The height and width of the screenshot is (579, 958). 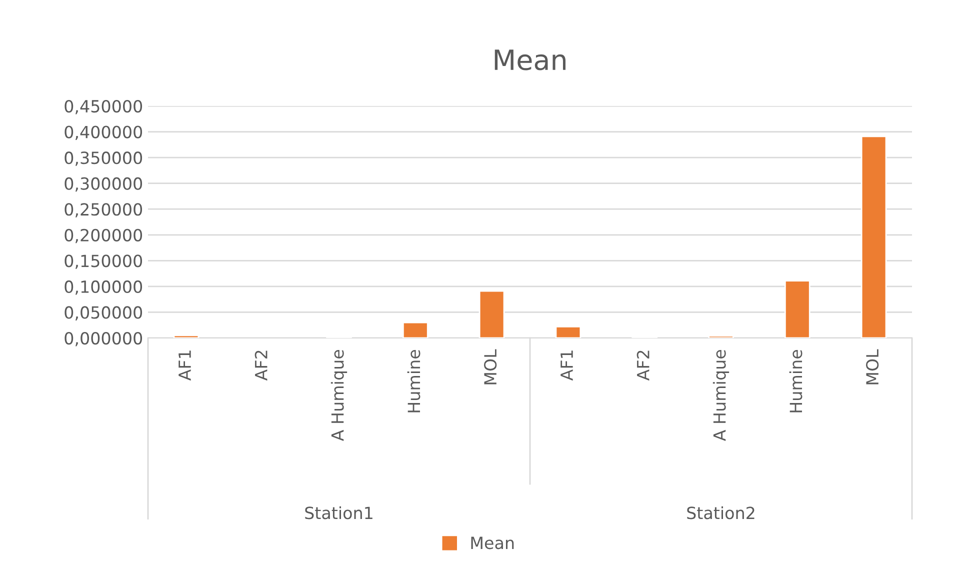 What do you see at coordinates (530, 60) in the screenshot?
I see `chart-title: Mean` at bounding box center [530, 60].